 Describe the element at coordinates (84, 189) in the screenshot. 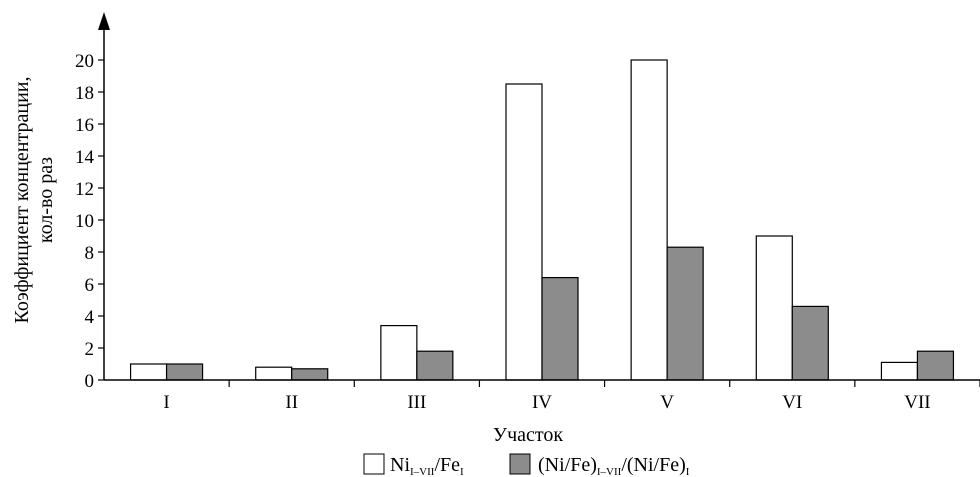

I see `y-tick-label: 12` at that location.